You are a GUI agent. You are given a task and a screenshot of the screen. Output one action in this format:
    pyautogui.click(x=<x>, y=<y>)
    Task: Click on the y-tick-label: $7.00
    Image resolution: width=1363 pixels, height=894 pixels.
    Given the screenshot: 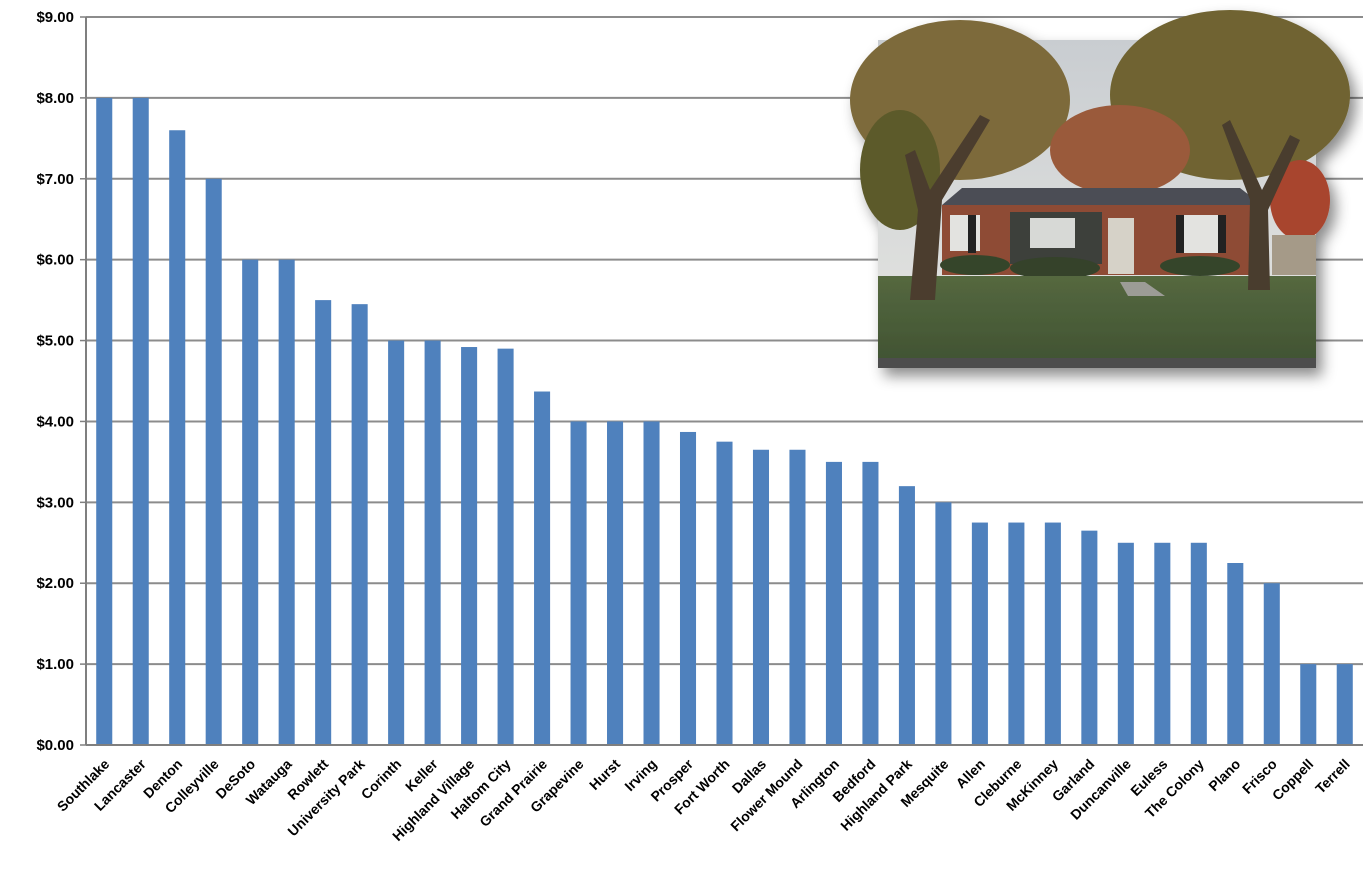 What is the action you would take?
    pyautogui.click(x=55, y=179)
    